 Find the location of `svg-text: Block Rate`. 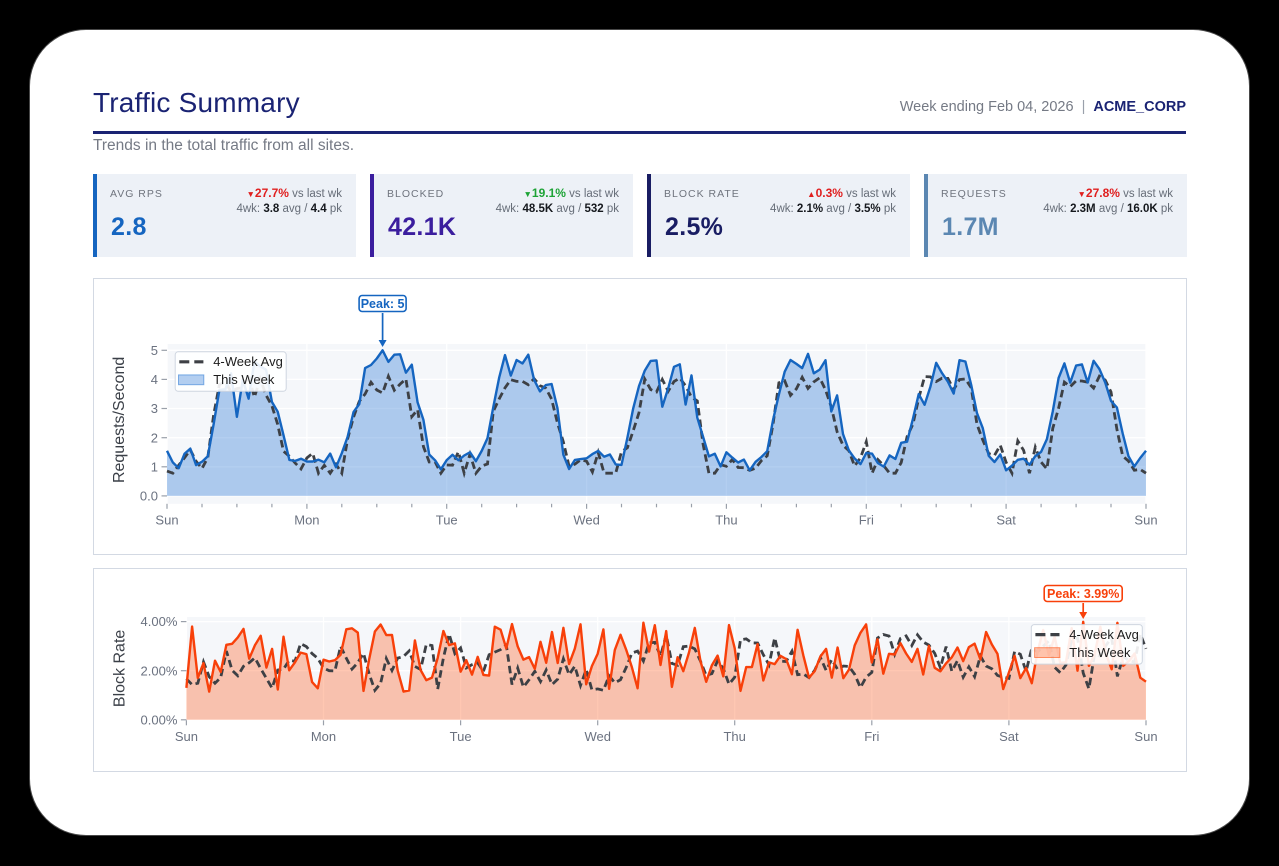

svg-text: Block Rate is located at coordinates (119, 668).